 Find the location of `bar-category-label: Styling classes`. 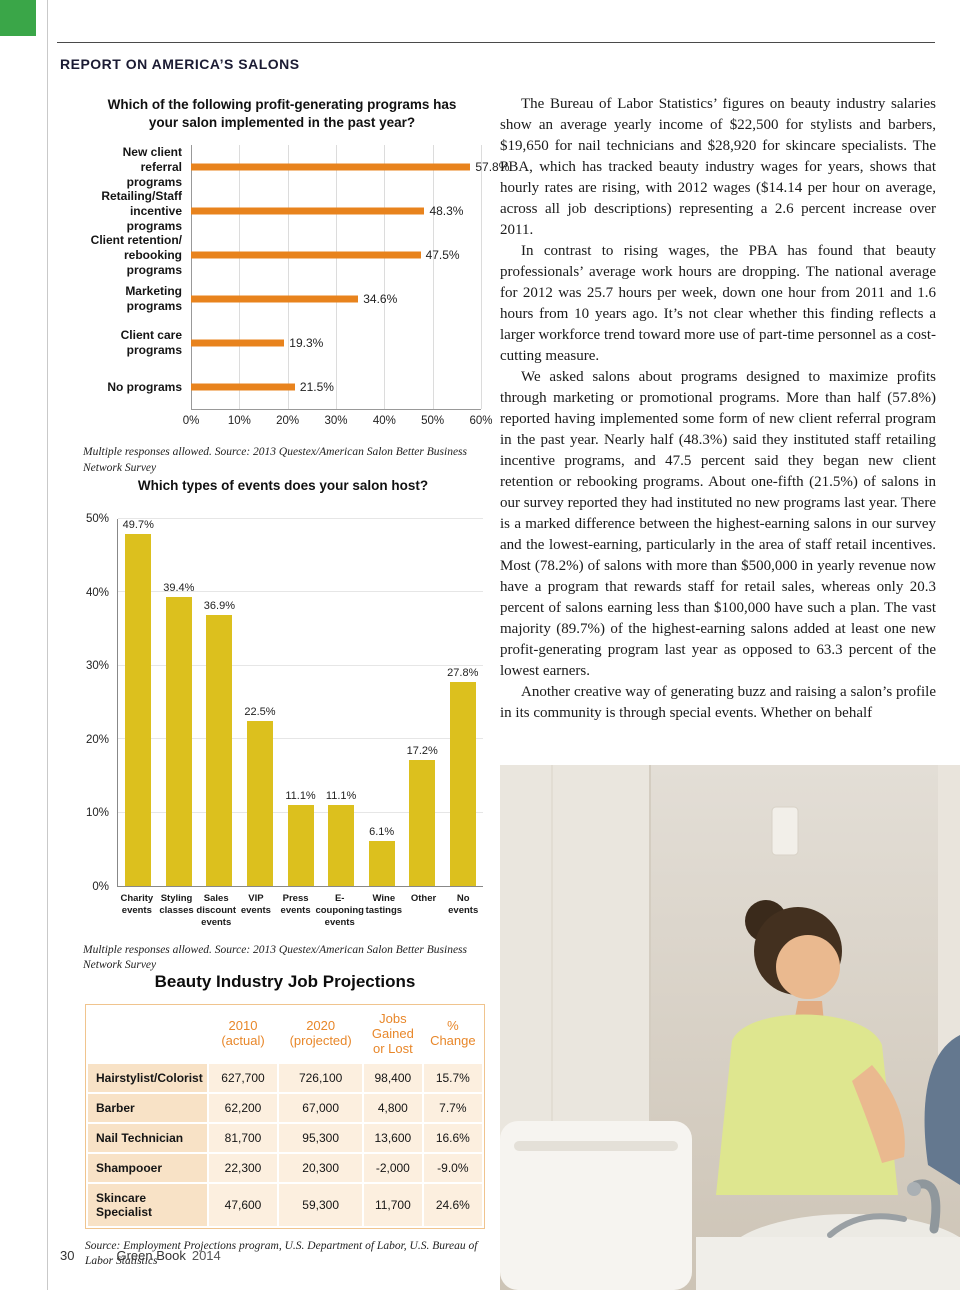

bar-category-label: Styling classes is located at coordinates (176, 904).